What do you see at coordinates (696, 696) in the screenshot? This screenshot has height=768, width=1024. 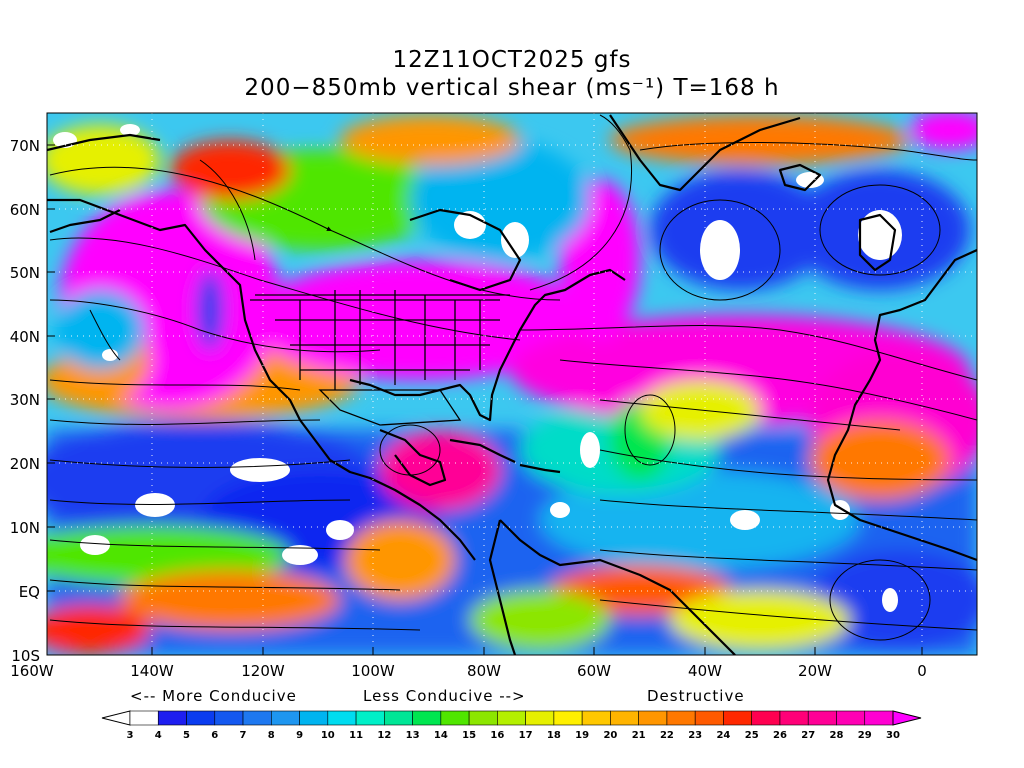 I see `destructive-label: Destructive` at bounding box center [696, 696].